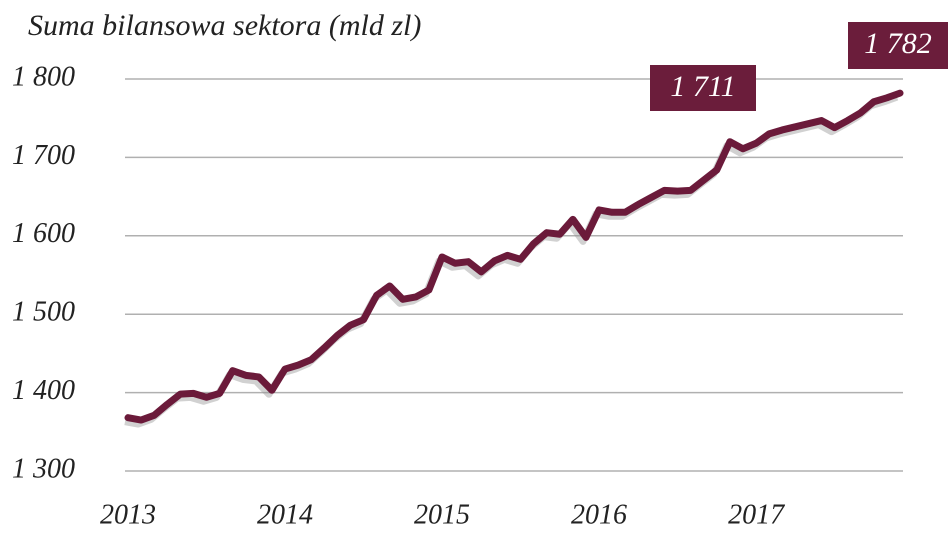 Image resolution: width=948 pixels, height=533 pixels. I want to click on y-tick-label: 1 600, so click(43, 233).